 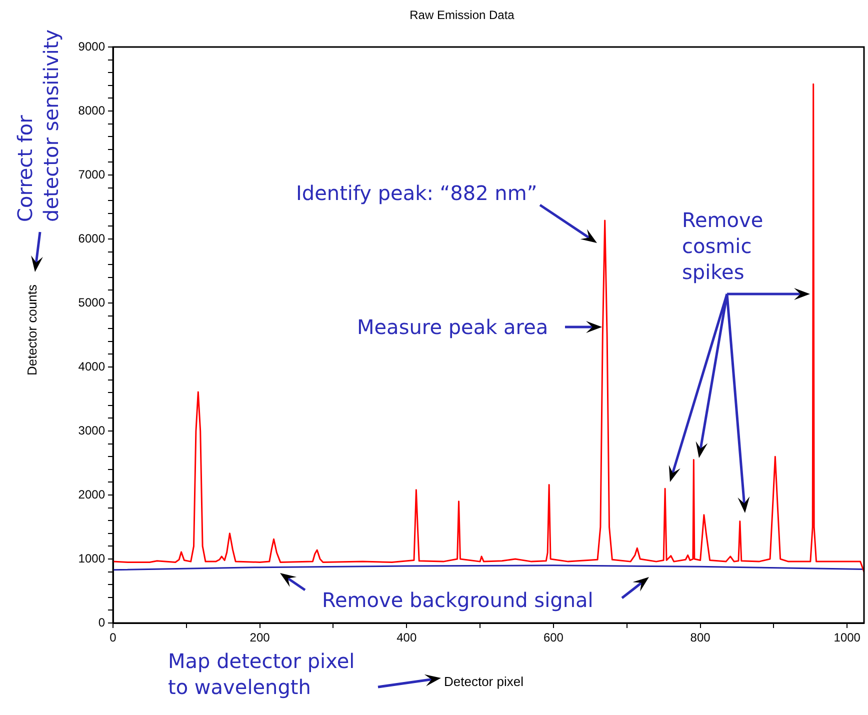 What do you see at coordinates (261, 674) in the screenshot?
I see `text: Map detector pixel to wavelength` at bounding box center [261, 674].